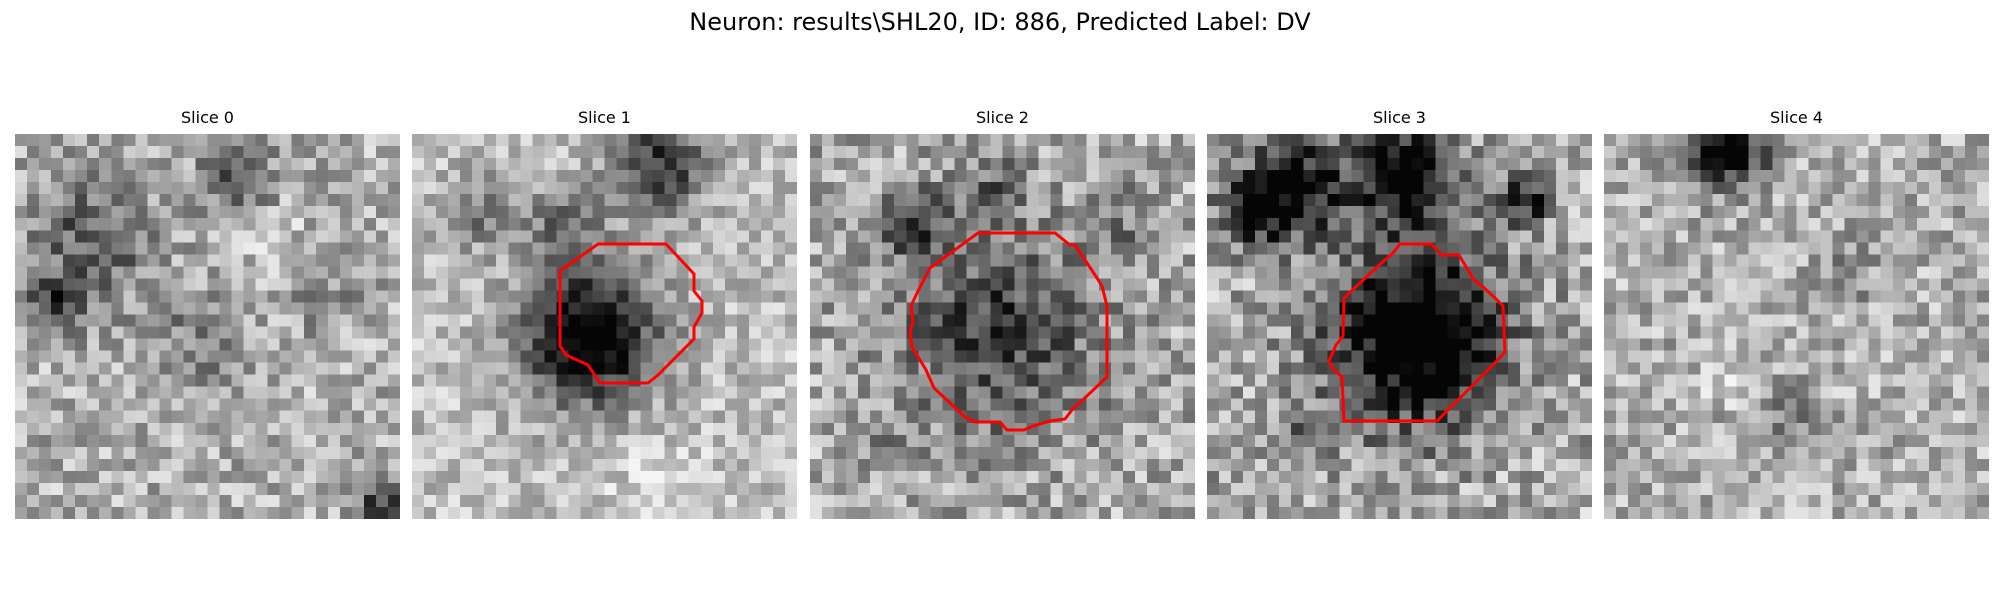  I want to click on slice-title: Slice 3, so click(1399, 117).